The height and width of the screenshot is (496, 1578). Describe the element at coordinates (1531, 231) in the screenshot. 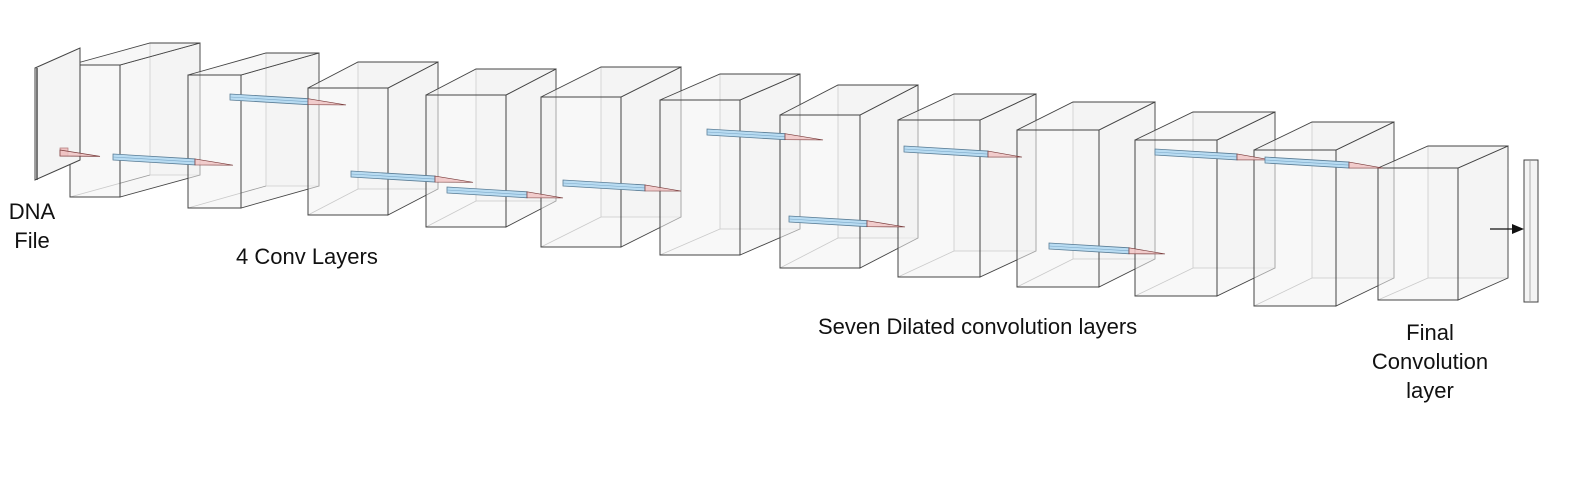

I see `output-slab` at that location.